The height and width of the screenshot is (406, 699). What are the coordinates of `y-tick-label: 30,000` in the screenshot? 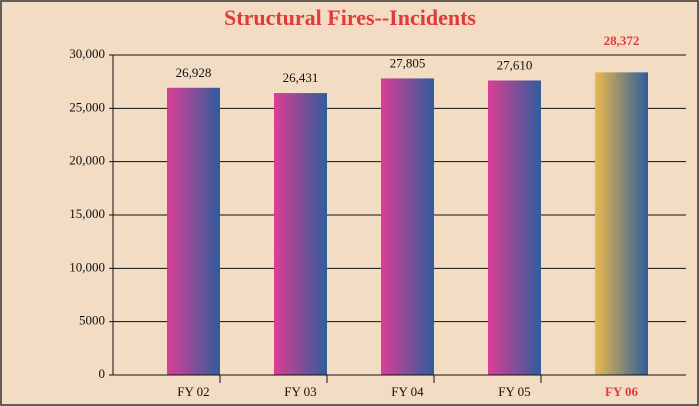 It's located at (87, 53).